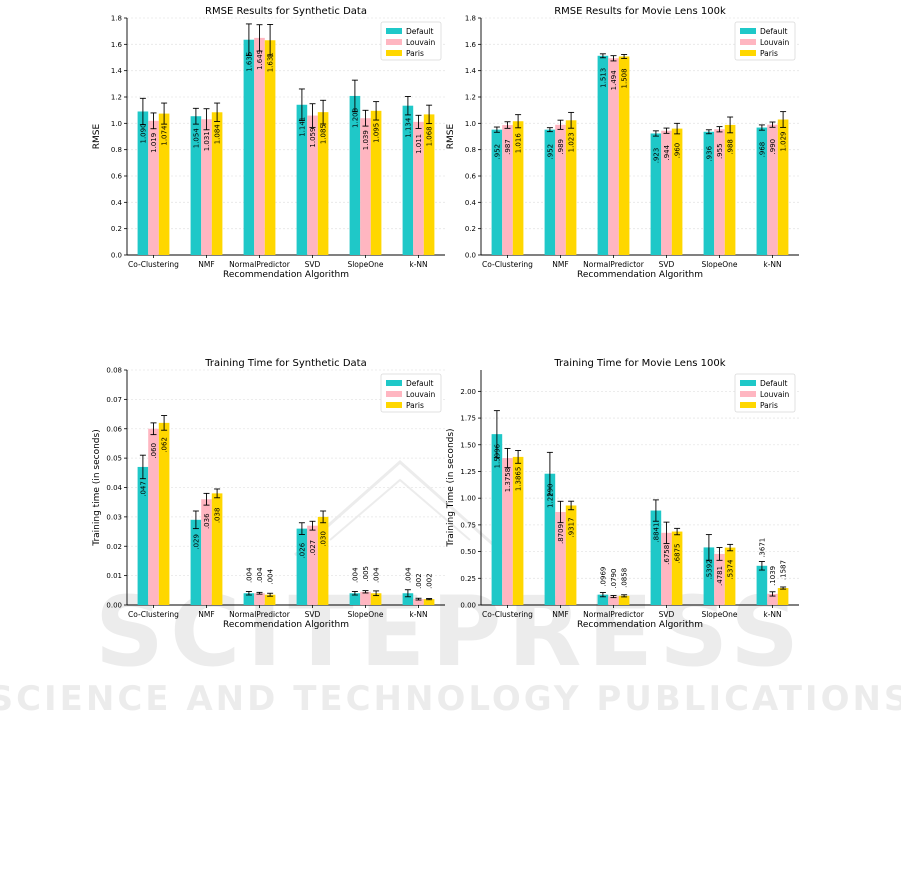  I want to click on data-label: 1.031, so click(207, 141).